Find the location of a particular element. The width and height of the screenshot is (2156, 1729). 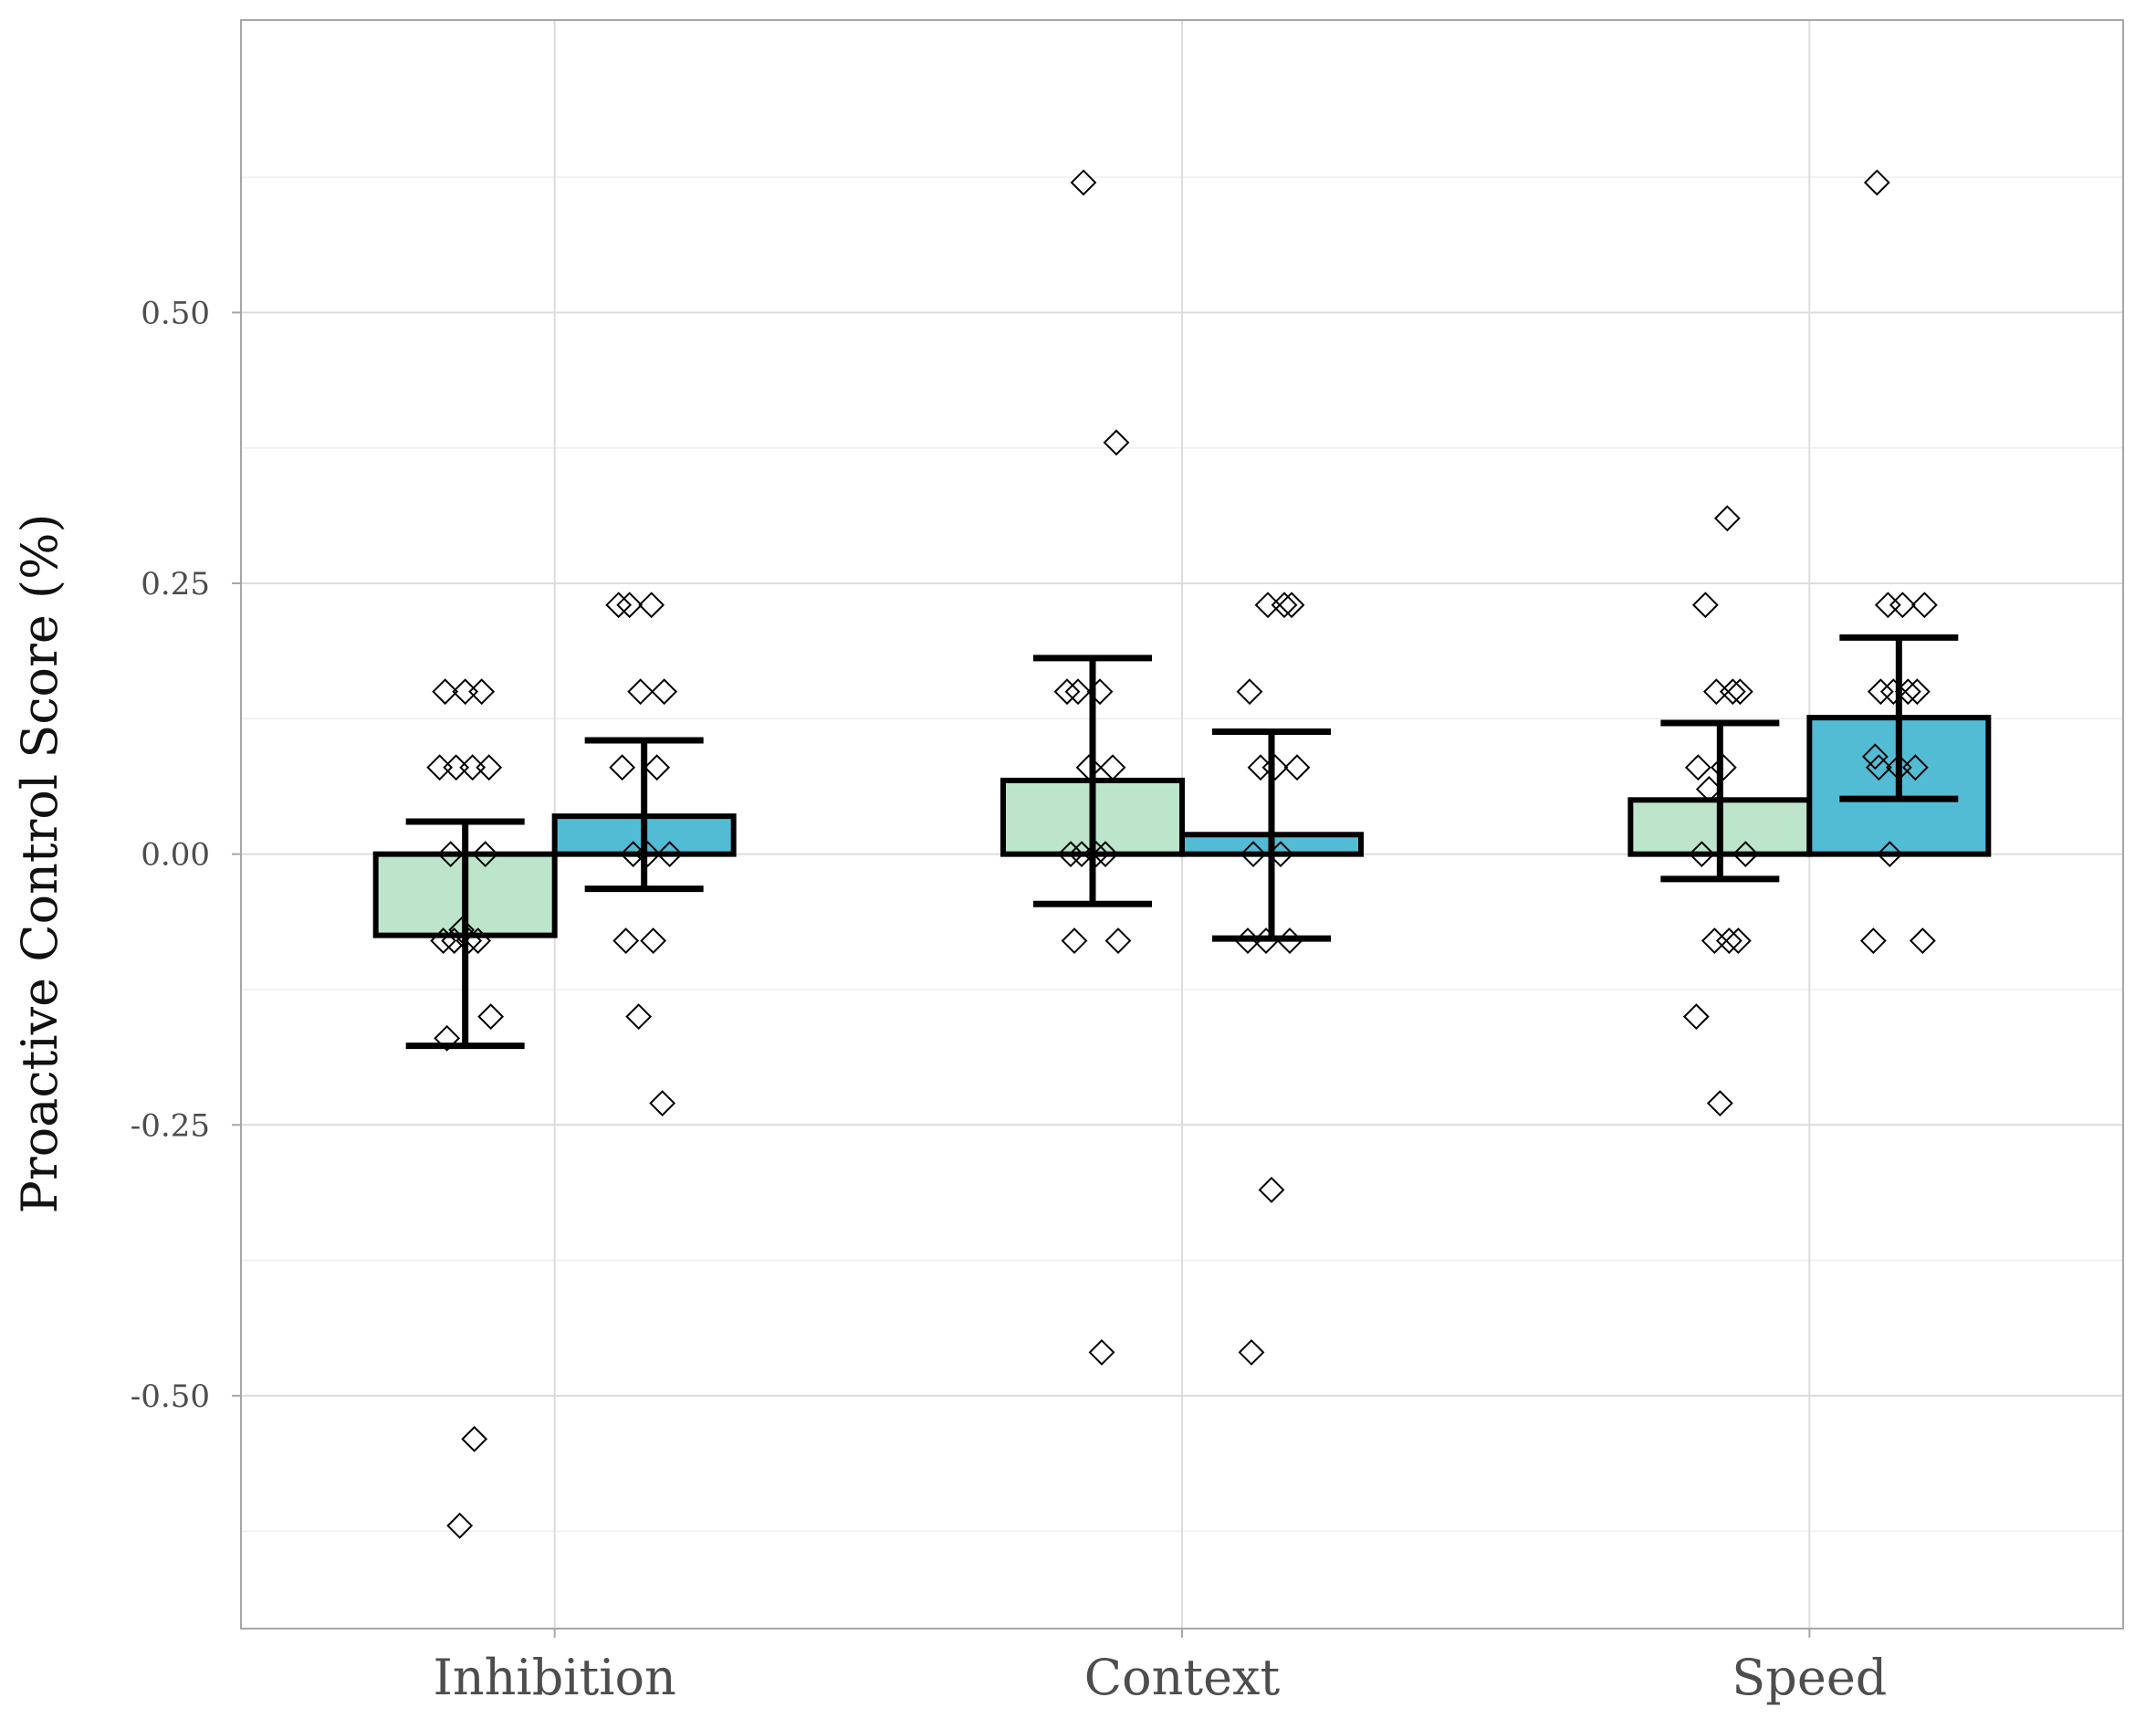

y-tick-label: 0.50 is located at coordinates (176, 313).